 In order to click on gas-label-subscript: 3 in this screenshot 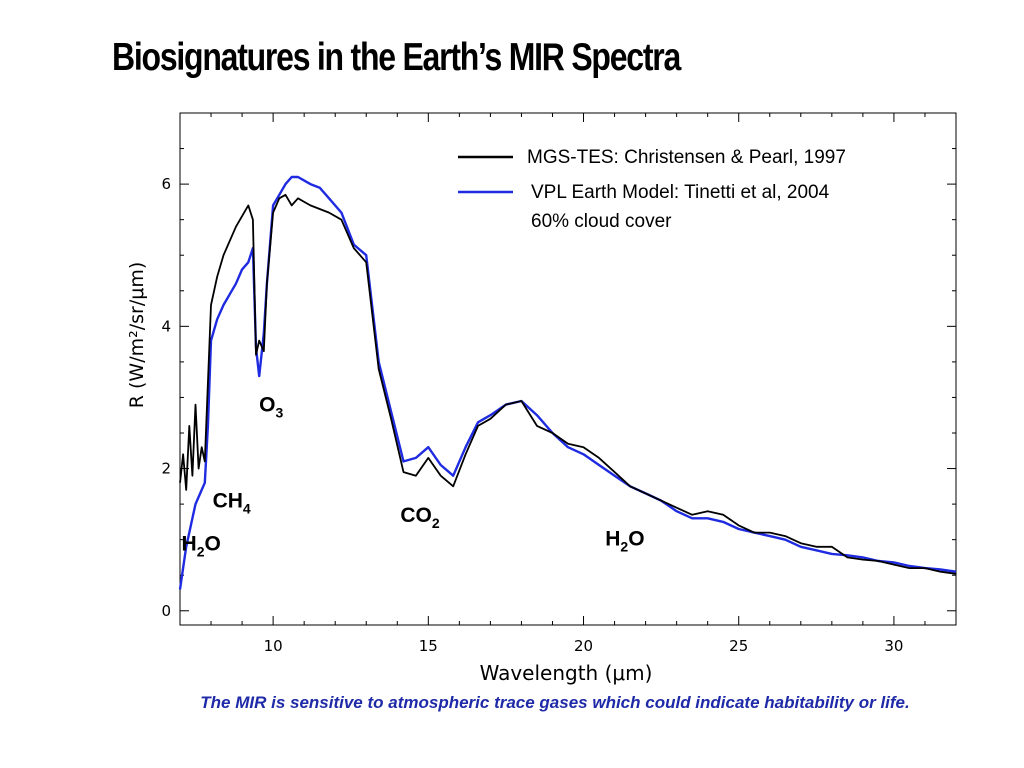, I will do `click(279, 413)`.